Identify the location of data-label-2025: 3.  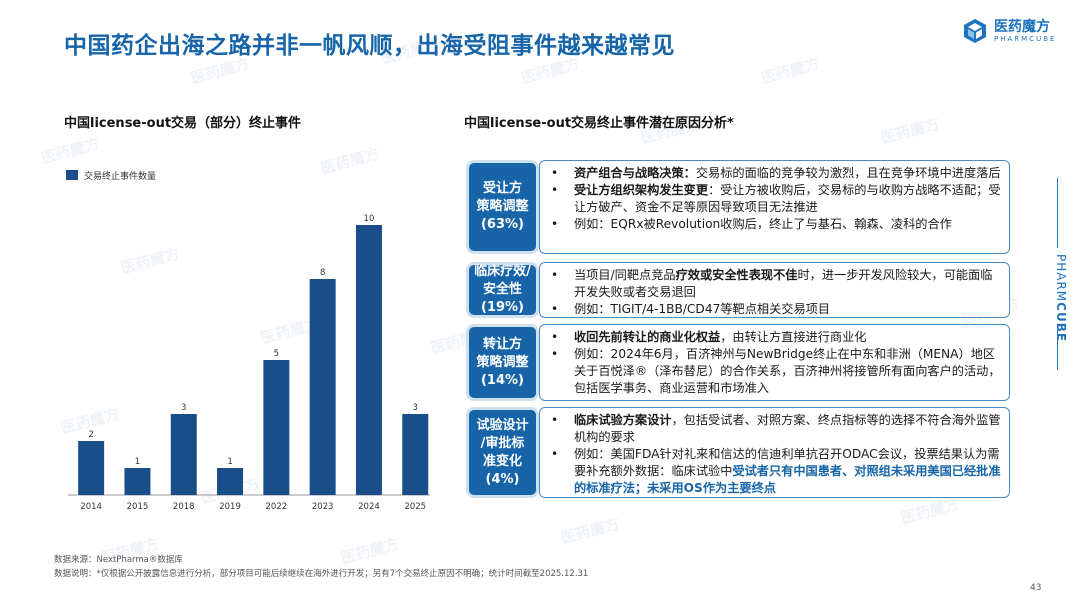
(415, 408).